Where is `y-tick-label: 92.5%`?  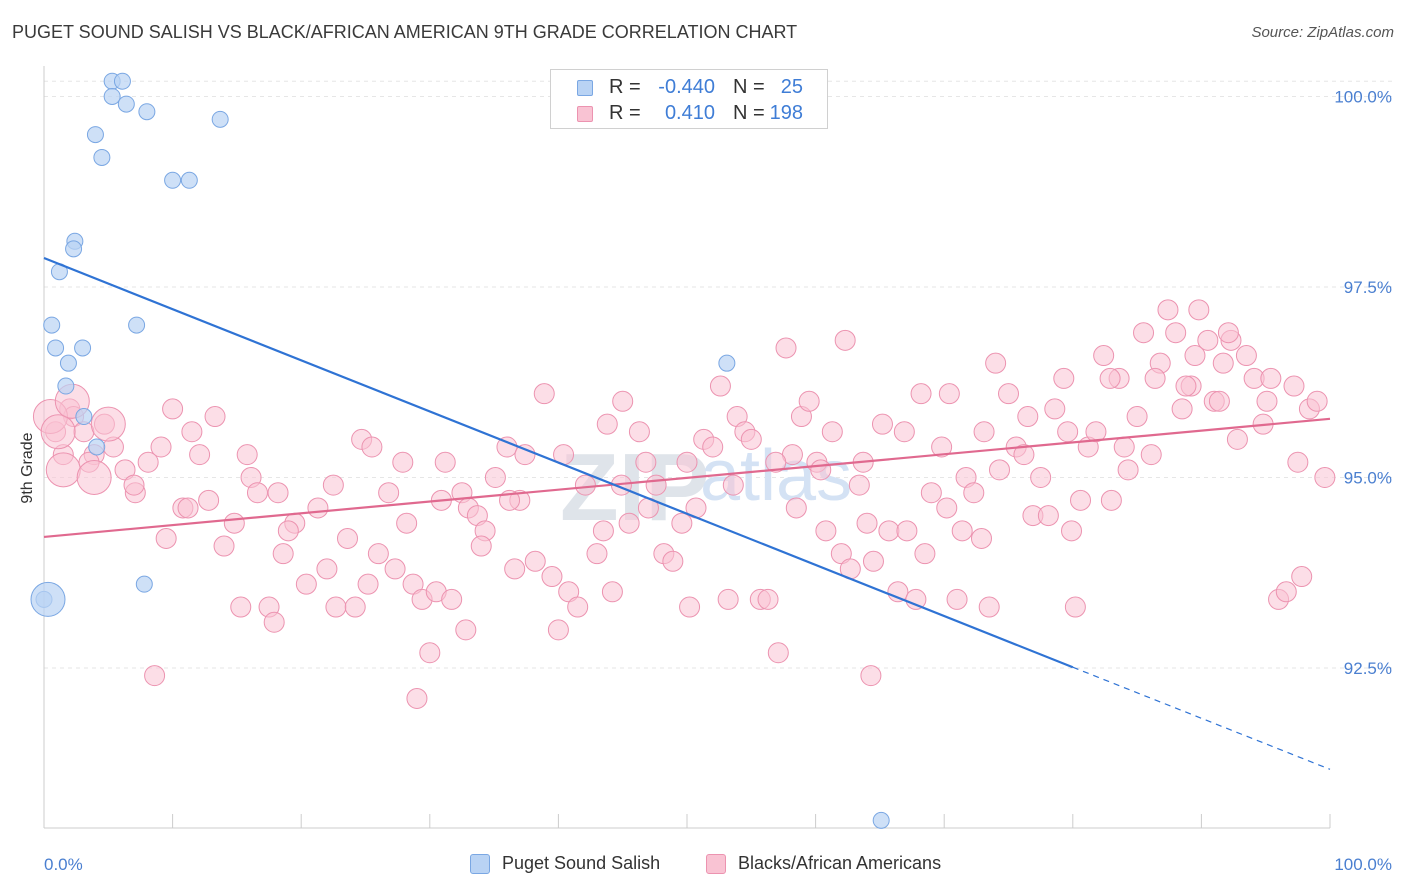 y-tick-label: 92.5% is located at coordinates (1368, 668).